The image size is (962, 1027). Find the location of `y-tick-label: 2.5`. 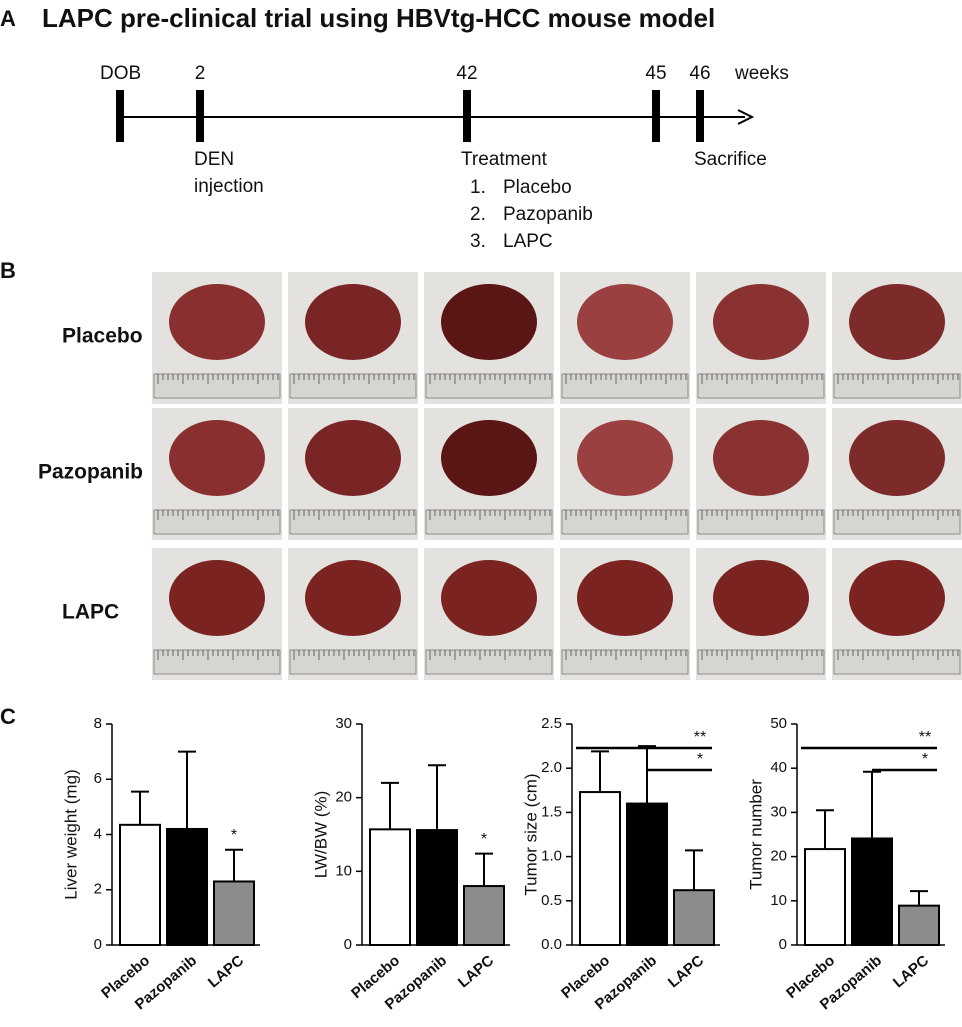

y-tick-label: 2.5 is located at coordinates (551, 723).